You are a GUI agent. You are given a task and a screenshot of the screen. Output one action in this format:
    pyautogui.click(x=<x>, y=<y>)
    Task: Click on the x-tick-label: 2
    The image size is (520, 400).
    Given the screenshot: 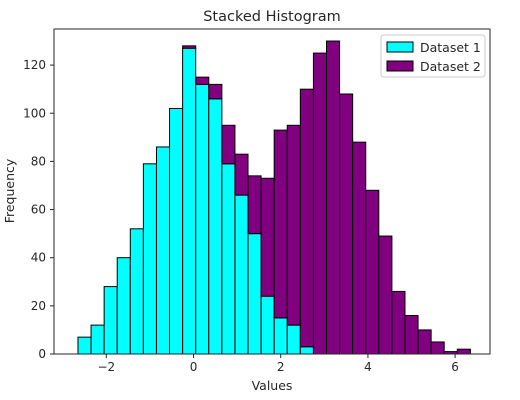 What is the action you would take?
    pyautogui.click(x=281, y=367)
    